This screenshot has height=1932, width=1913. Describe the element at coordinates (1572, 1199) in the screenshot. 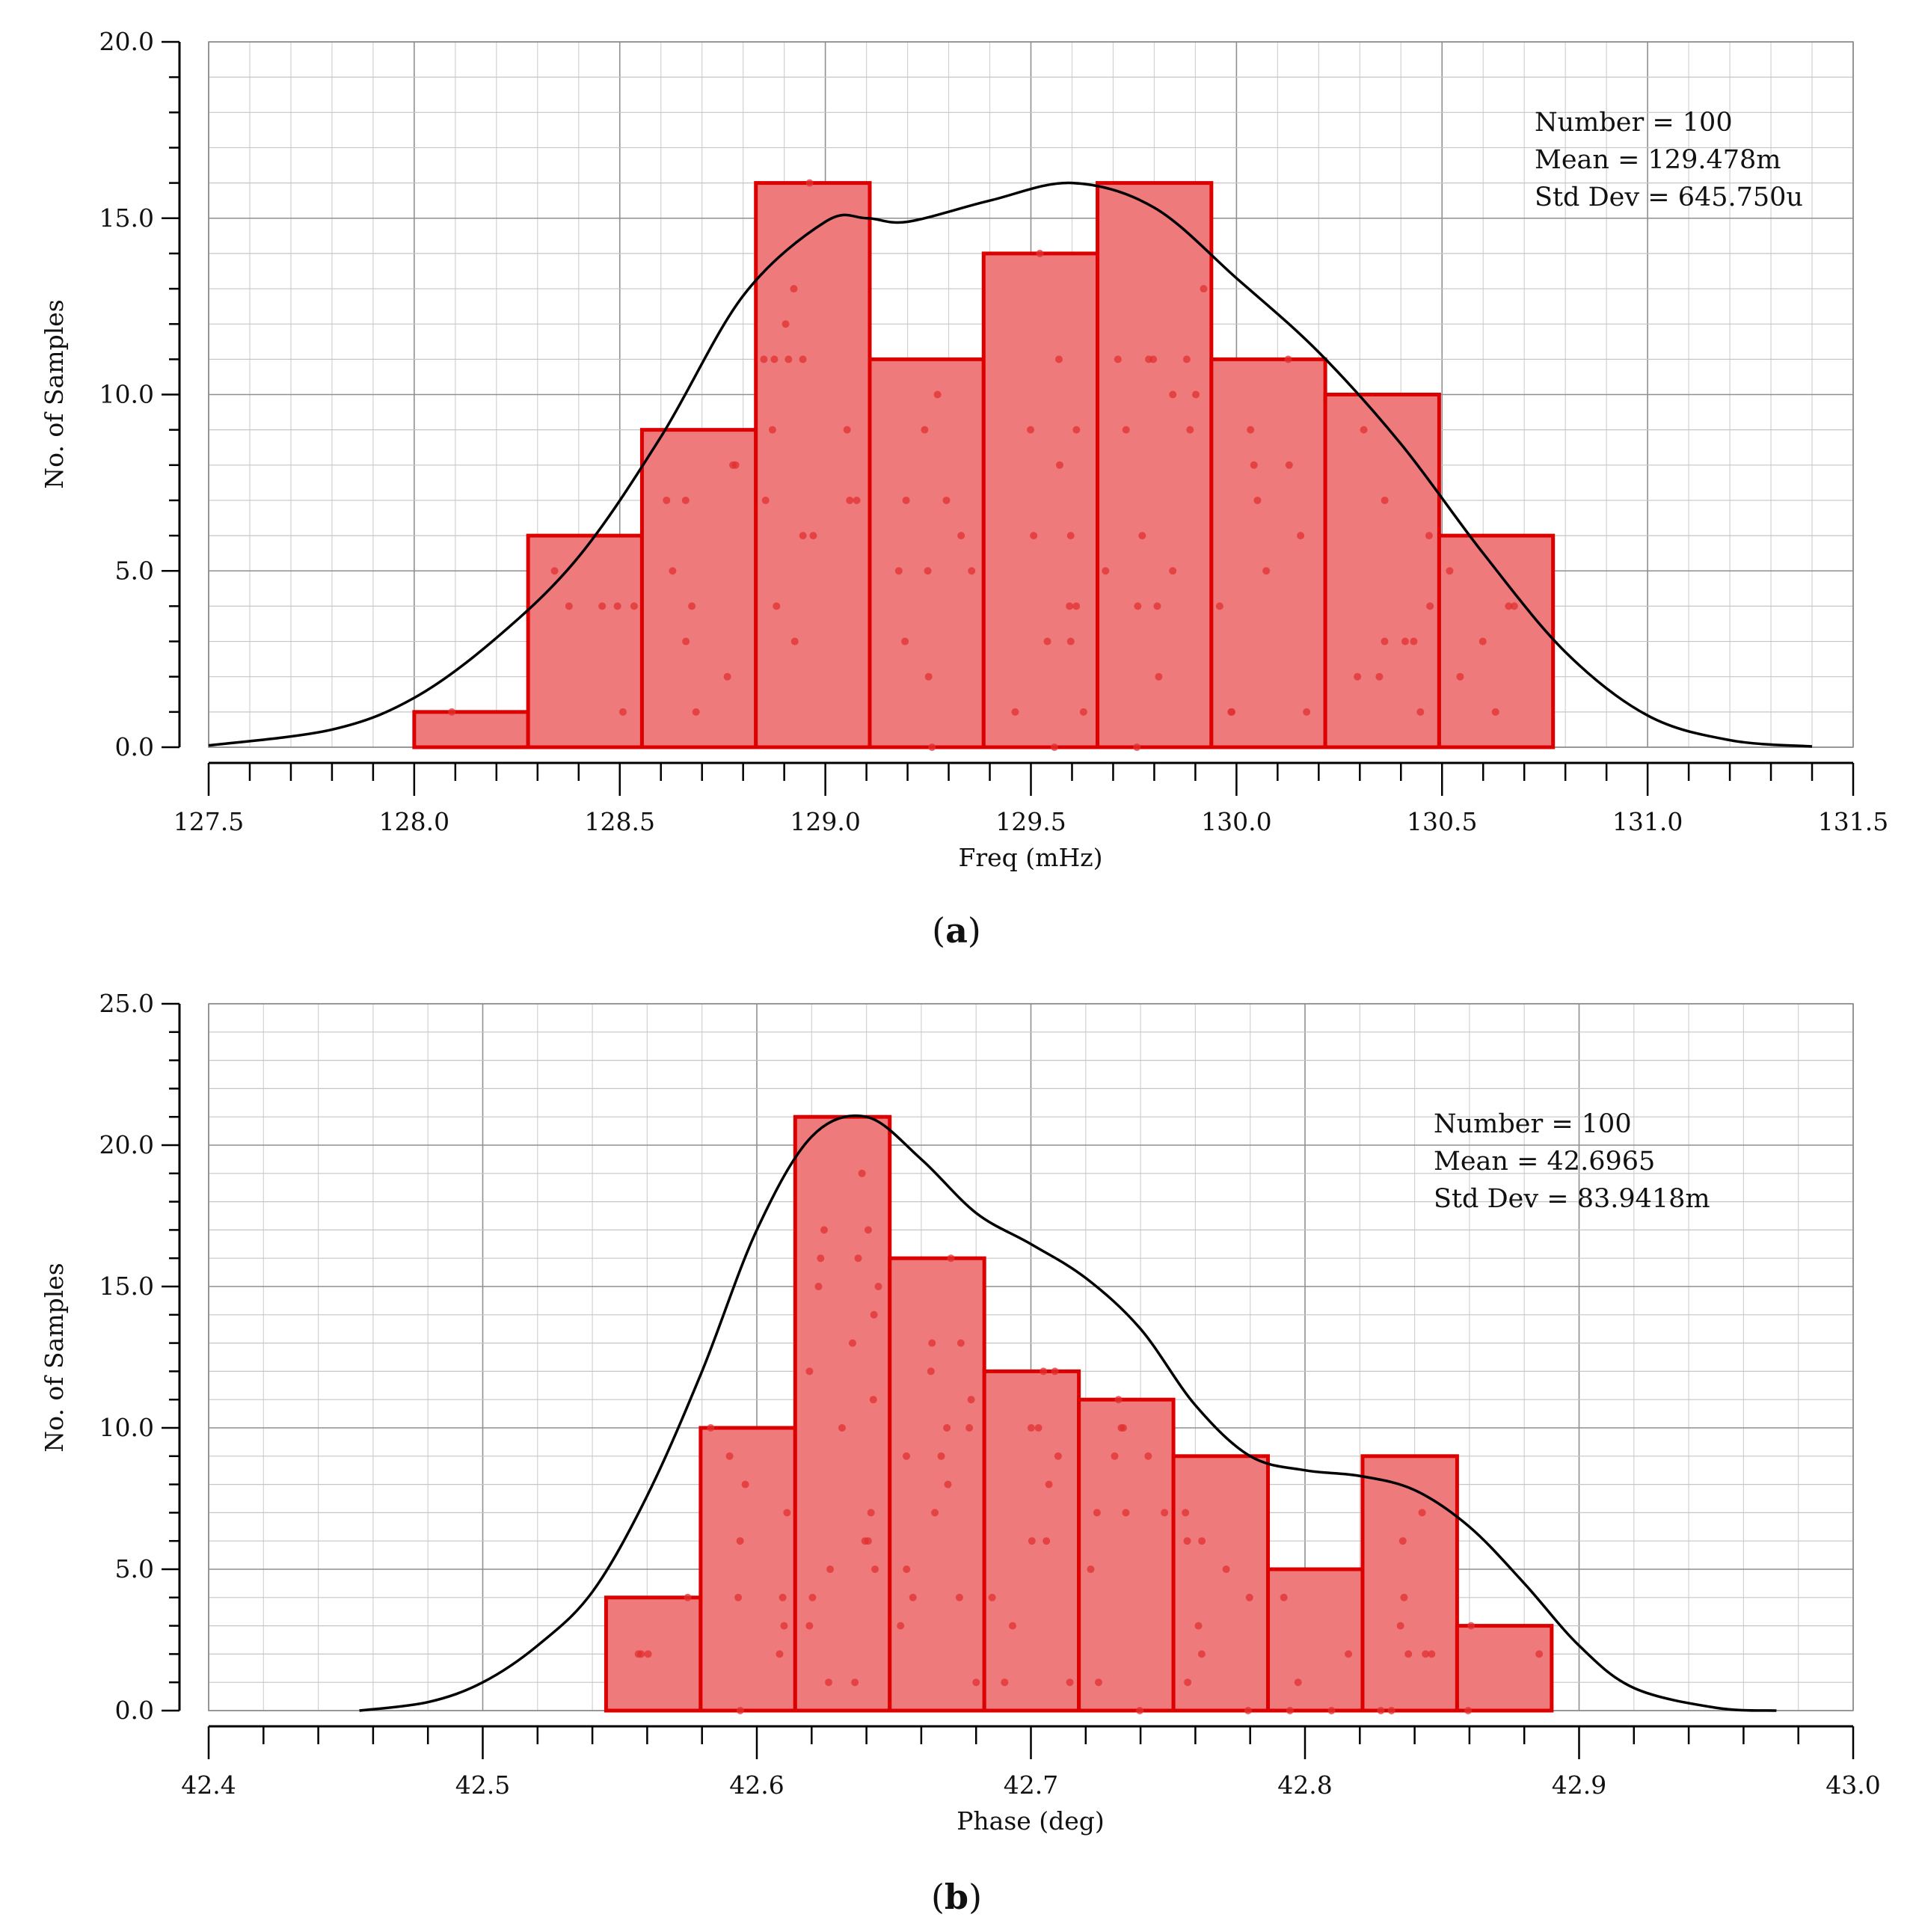

I see `panel-b-stat-stddev: Std Dev = 83.9418m` at that location.